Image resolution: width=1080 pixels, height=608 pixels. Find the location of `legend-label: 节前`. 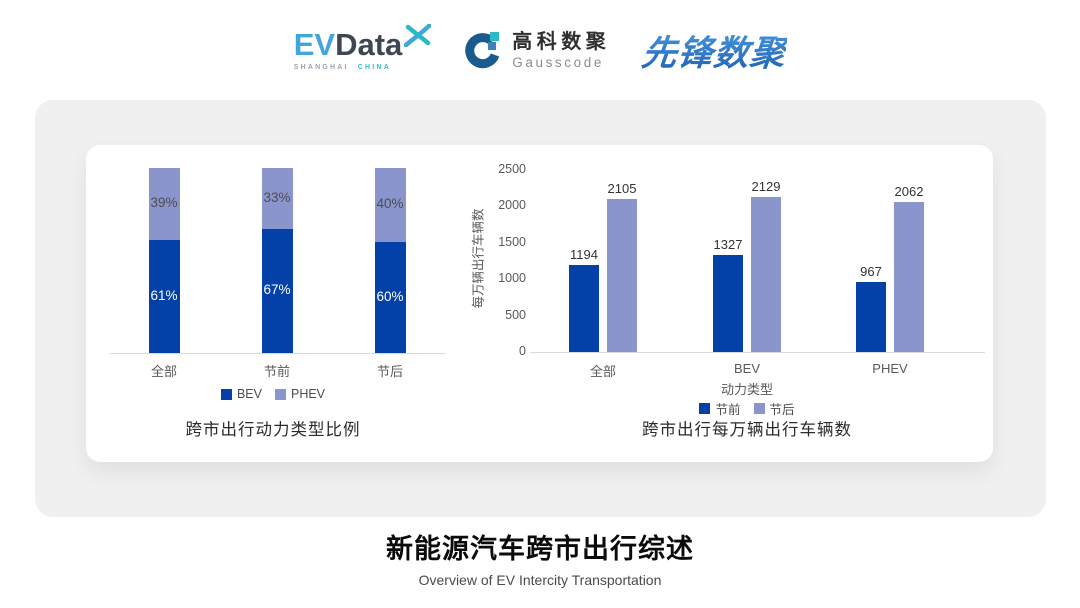

legend-label: 节前 is located at coordinates (728, 410).